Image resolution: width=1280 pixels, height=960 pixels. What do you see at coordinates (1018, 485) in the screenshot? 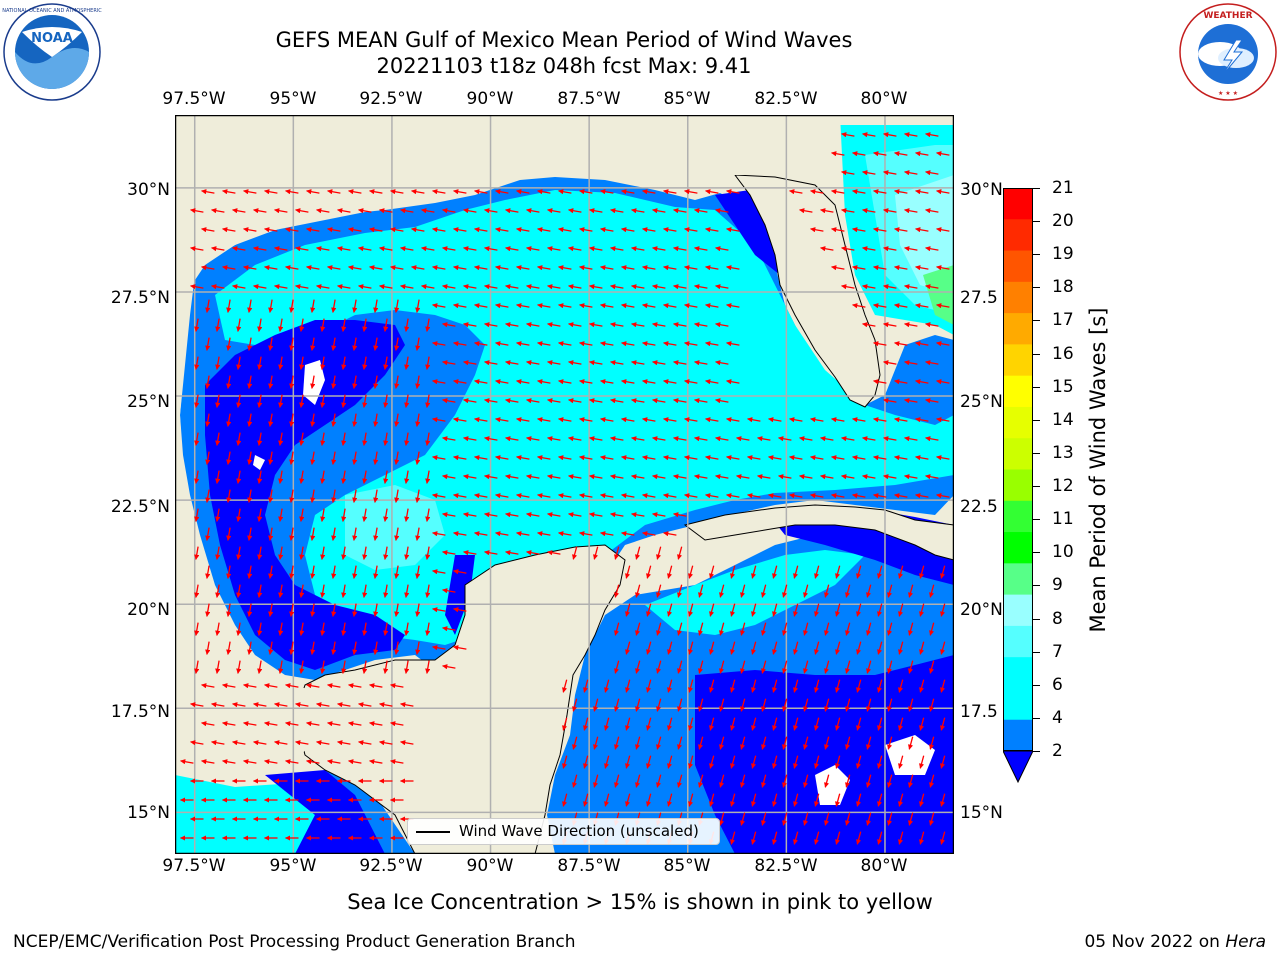
I see `colorbar` at bounding box center [1018, 485].